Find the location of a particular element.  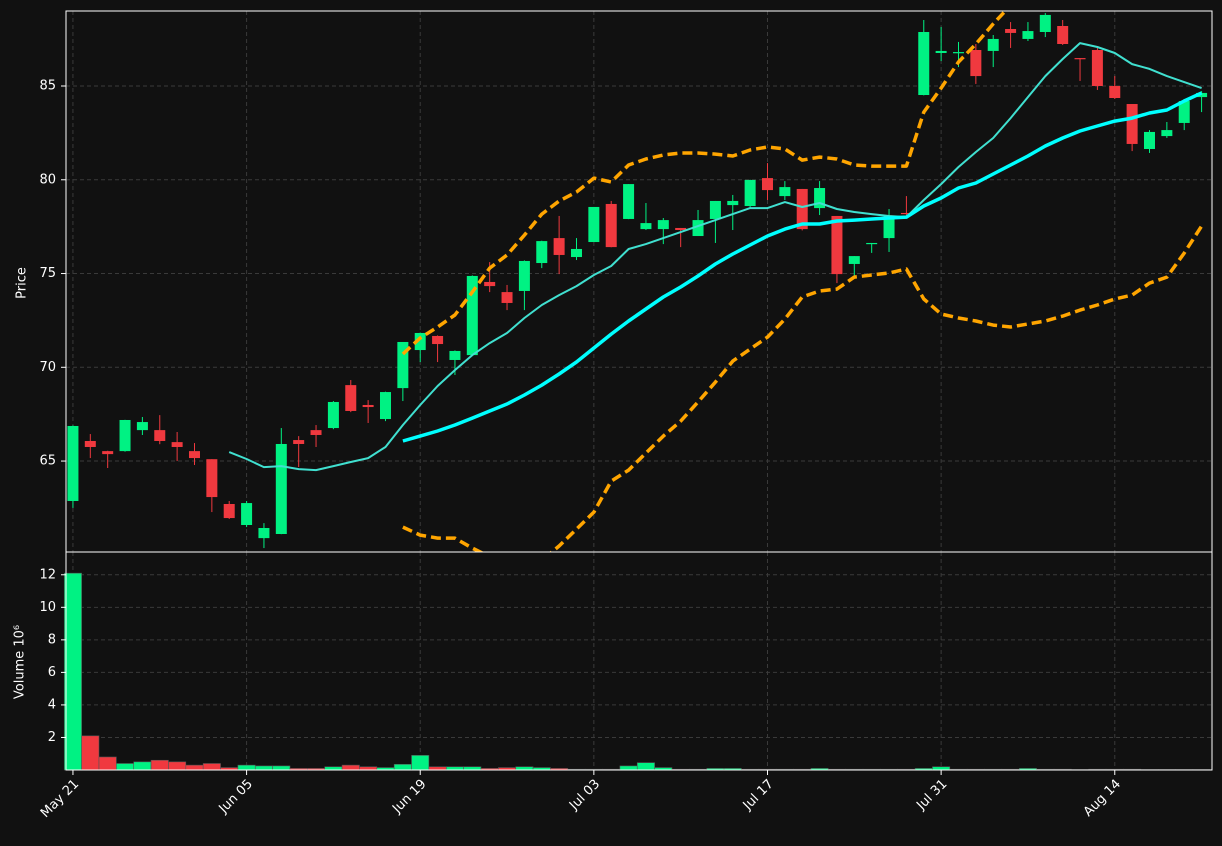

volume-tick-label: 12 is located at coordinates (47, 574).